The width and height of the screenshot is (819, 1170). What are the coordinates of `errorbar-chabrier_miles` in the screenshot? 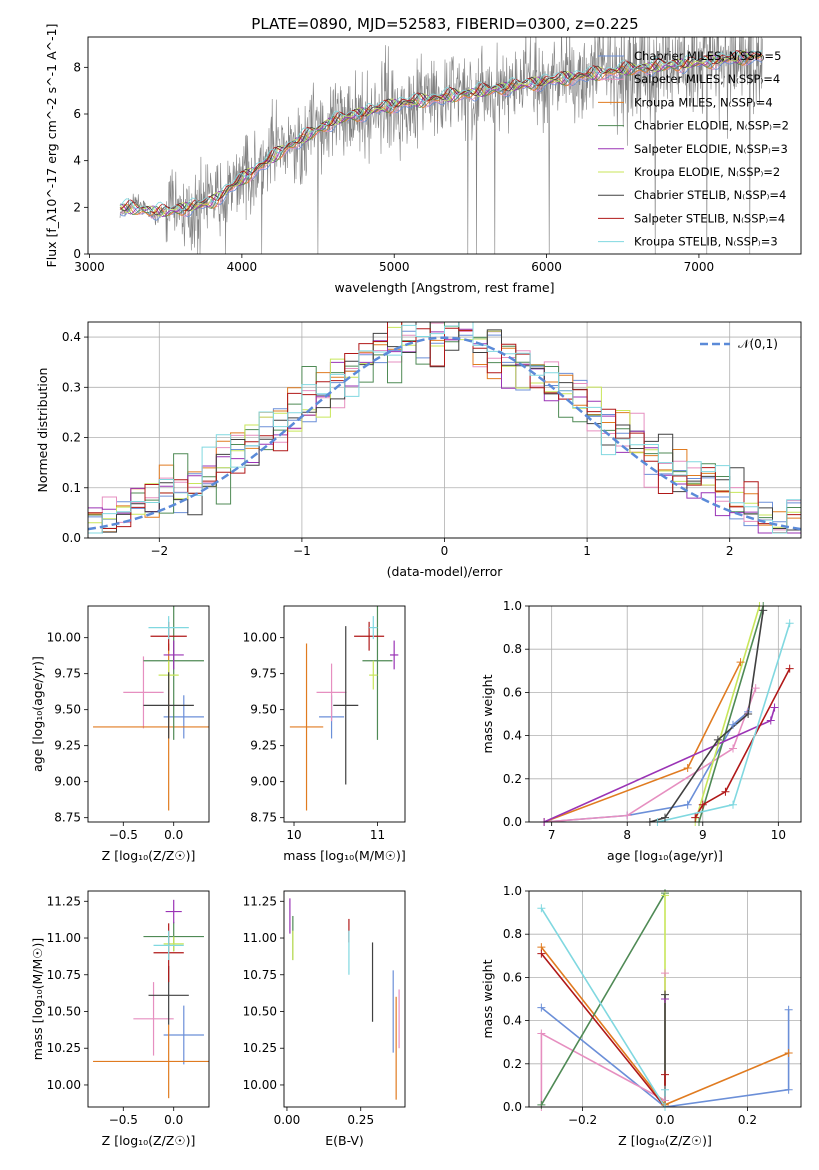 It's located at (183, 1035).